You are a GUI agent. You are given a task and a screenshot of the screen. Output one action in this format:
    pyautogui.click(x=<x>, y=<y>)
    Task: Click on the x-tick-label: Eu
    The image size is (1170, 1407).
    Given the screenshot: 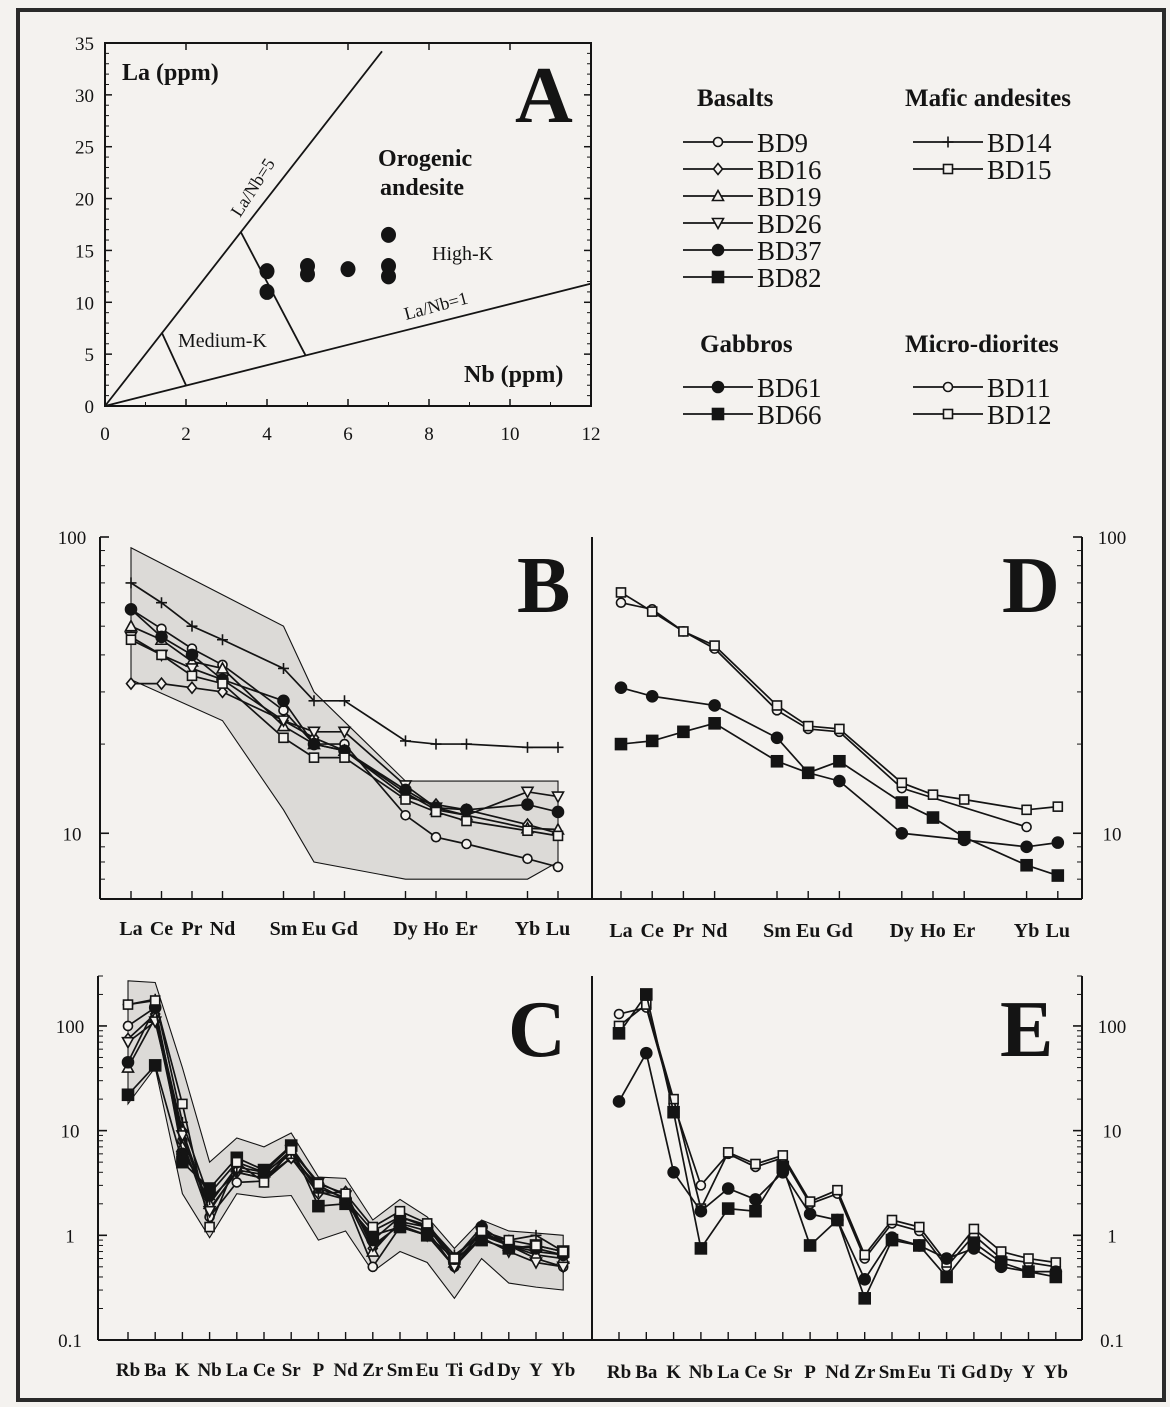 What is the action you would take?
    pyautogui.click(x=920, y=1372)
    